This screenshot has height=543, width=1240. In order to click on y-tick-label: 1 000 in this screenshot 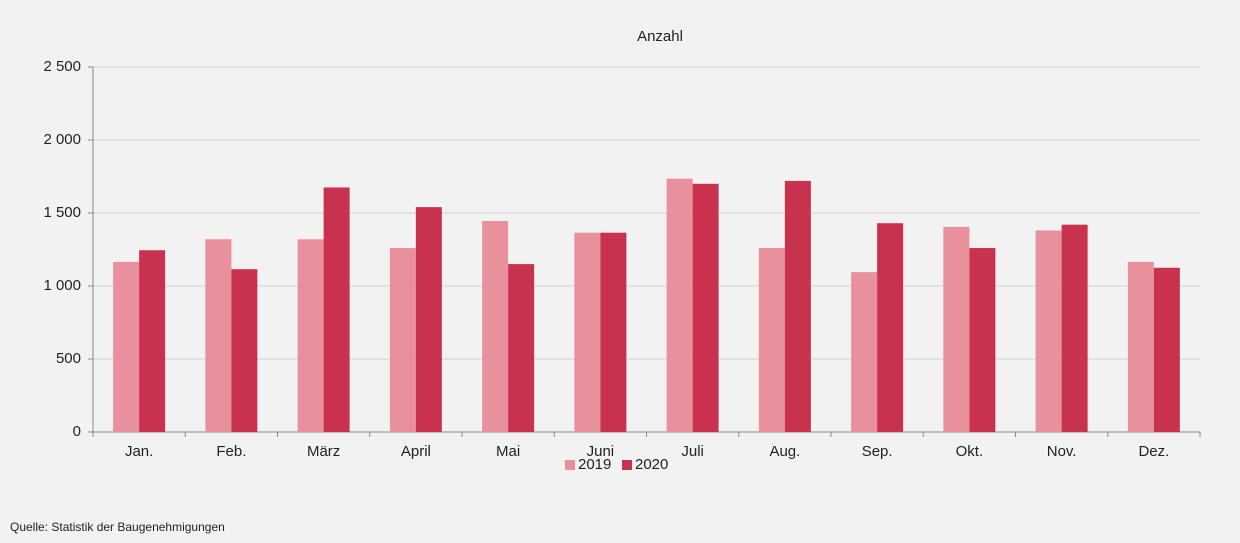, I will do `click(62, 285)`.